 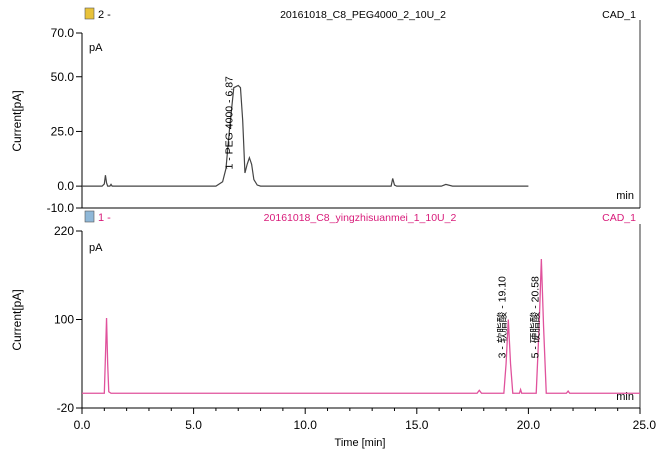 What do you see at coordinates (529, 425) in the screenshot?
I see `x-tick-label: 20.0` at bounding box center [529, 425].